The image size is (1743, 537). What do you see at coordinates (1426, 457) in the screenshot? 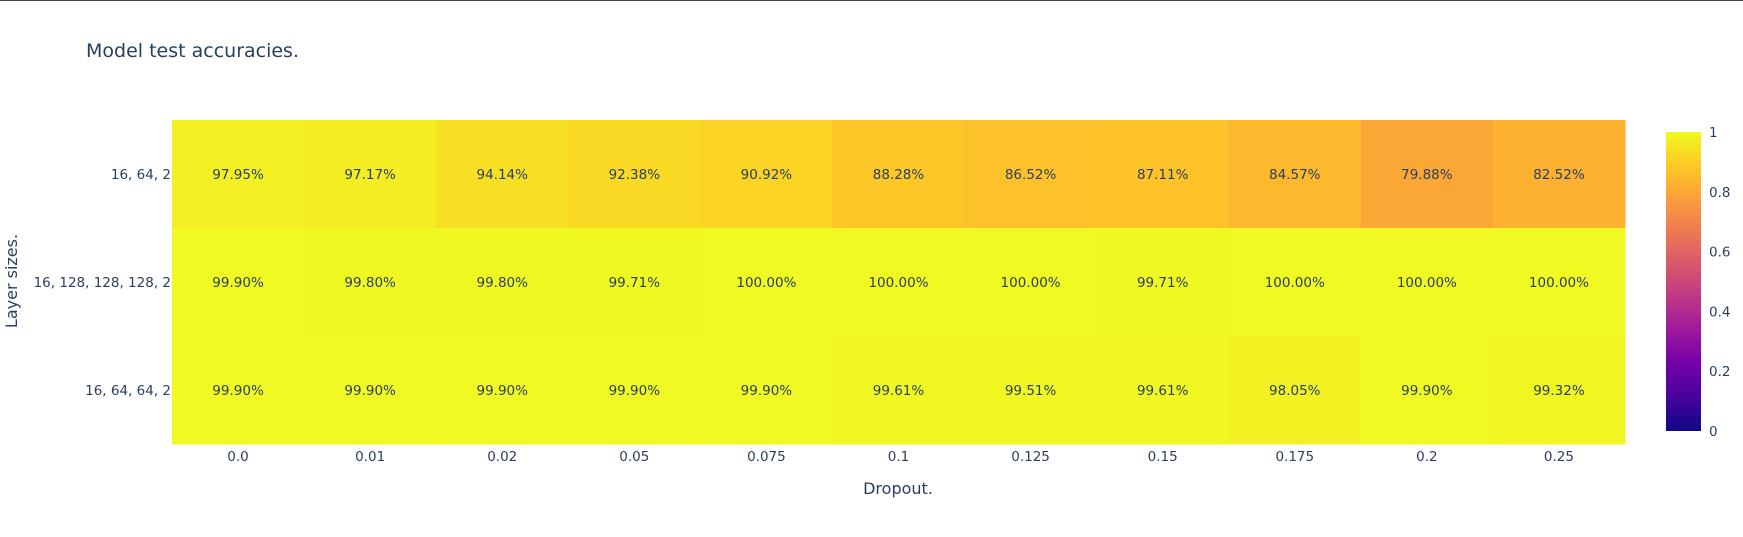
I see `x-tick-label: 0.2` at bounding box center [1426, 457].